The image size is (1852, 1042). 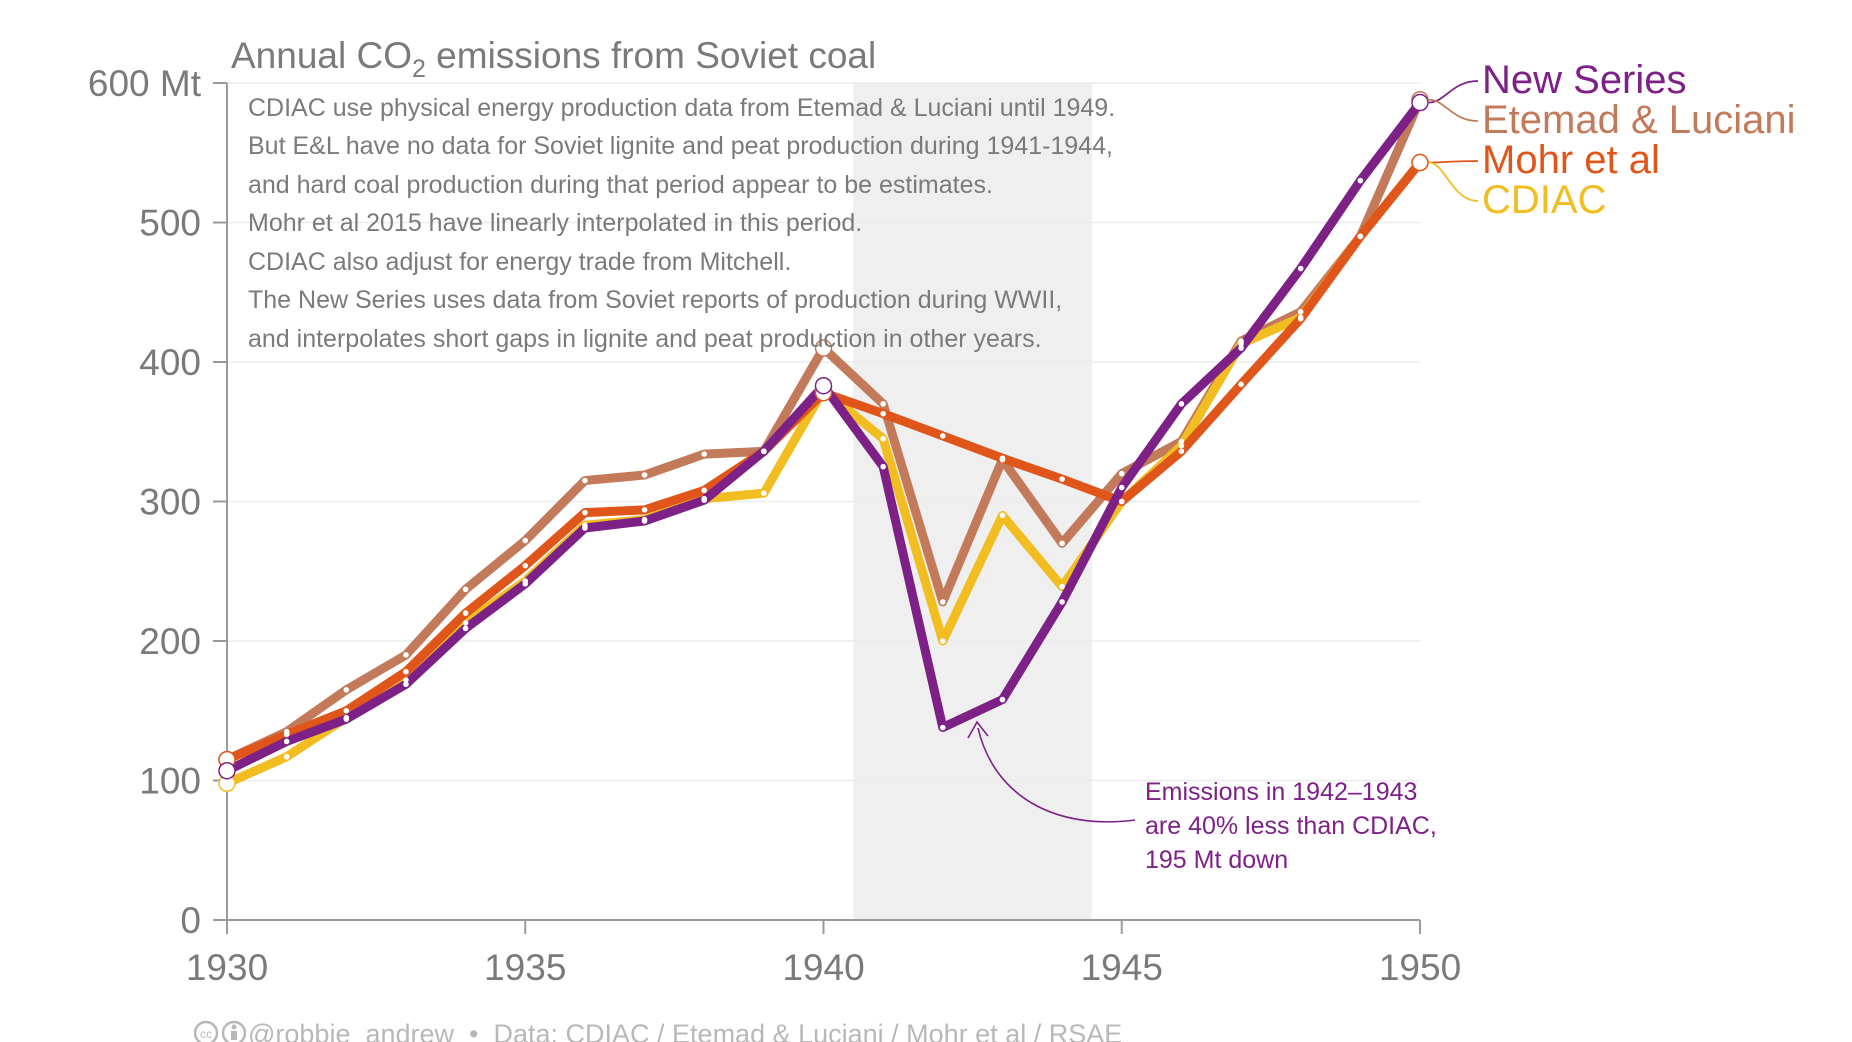 I want to click on x-tick-label: 1950, so click(x=1420, y=967).